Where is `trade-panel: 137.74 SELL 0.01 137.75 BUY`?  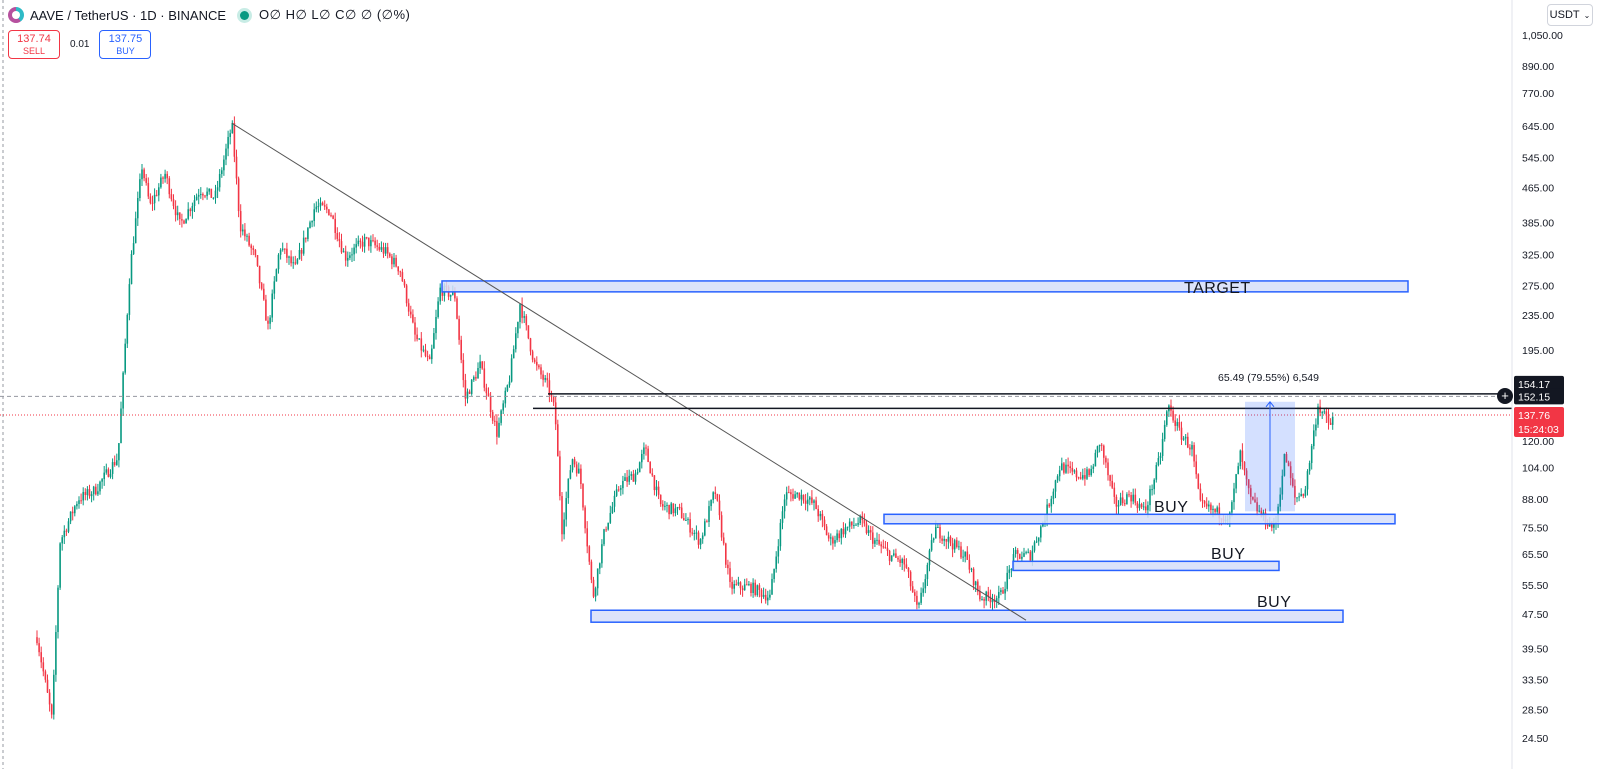
trade-panel: 137.74 SELL 0.01 137.75 BUY is located at coordinates (80, 44).